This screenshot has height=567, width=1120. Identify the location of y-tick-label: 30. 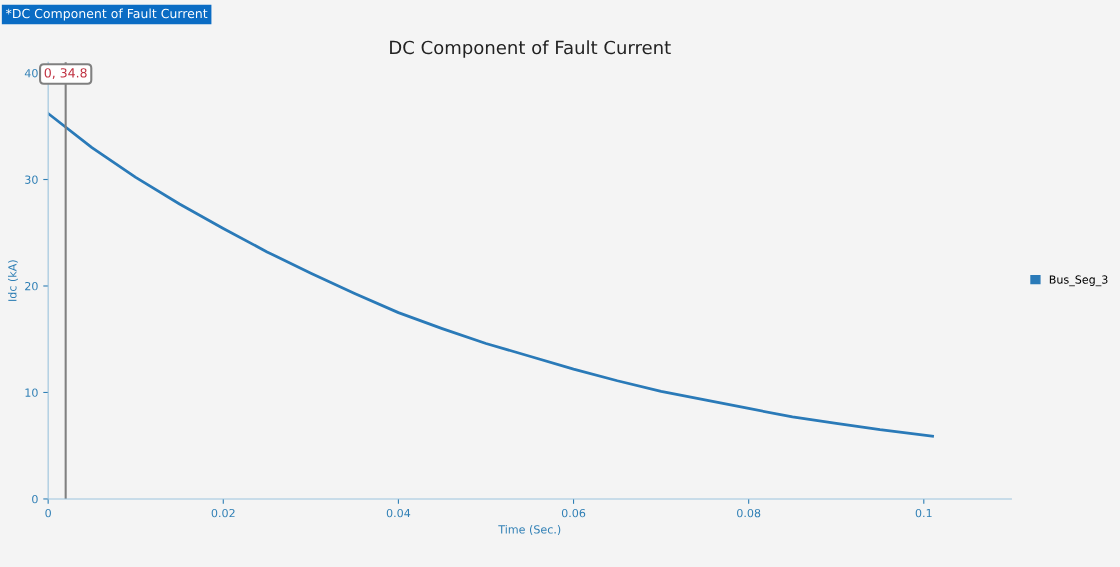
(31, 179).